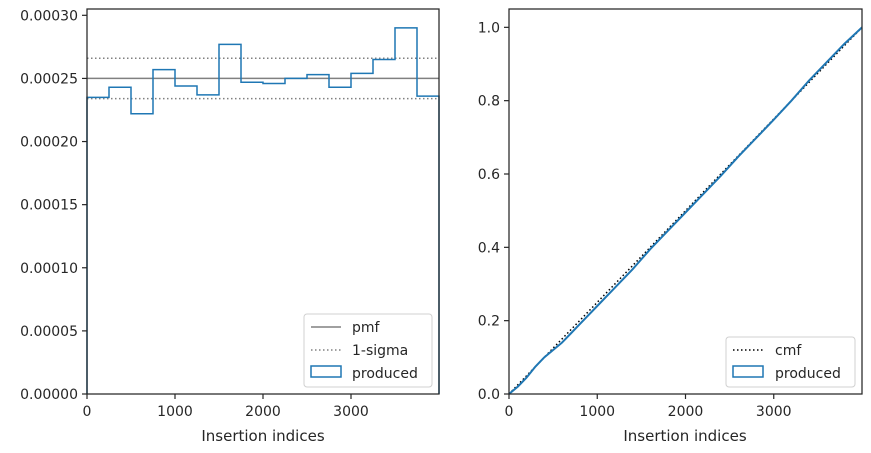  Describe the element at coordinates (748, 371) in the screenshot. I see `legend-produced-swatch-right` at that location.